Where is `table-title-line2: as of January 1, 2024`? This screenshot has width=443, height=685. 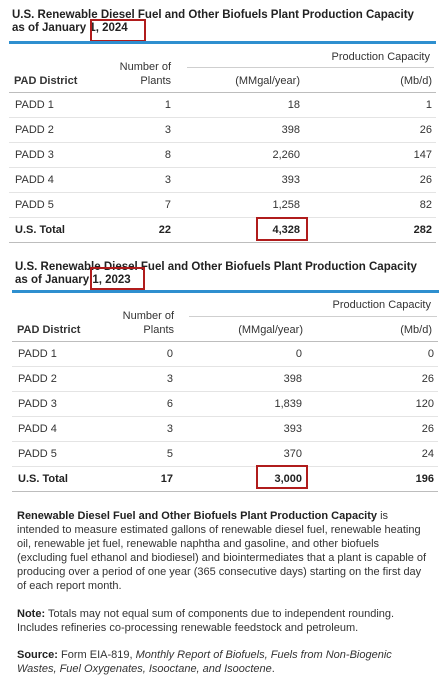
table-title-line2: as of January 1, 2024 is located at coordinates (70, 28).